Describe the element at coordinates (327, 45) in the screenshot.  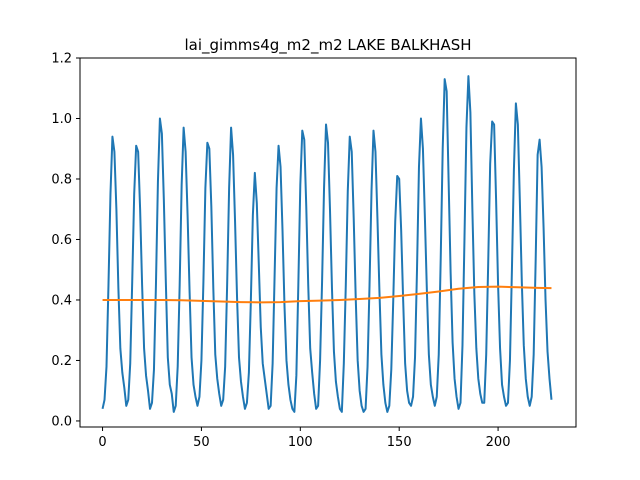
I see `chart-title: lai_gimms4g_m2_m2 LAKE BALKHASH` at that location.